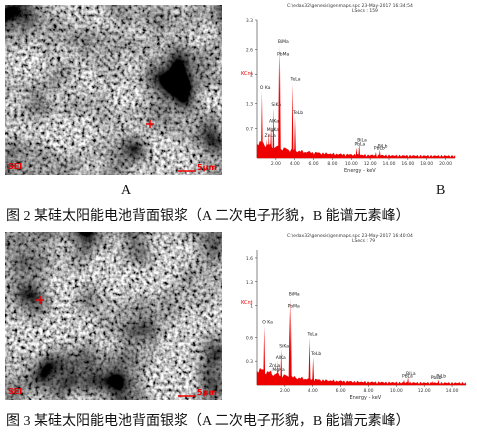 This screenshot has height=441, width=477. What do you see at coordinates (251, 307) in the screenshot?
I see `y-tick-label: 1` at bounding box center [251, 307].